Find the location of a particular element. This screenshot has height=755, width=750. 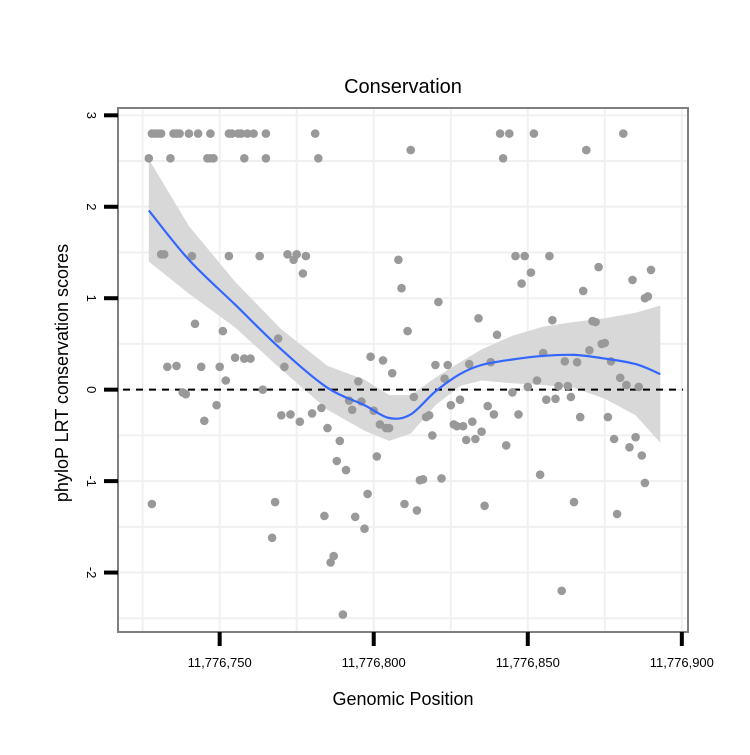

y-tick-label: 1 is located at coordinates (91, 298).